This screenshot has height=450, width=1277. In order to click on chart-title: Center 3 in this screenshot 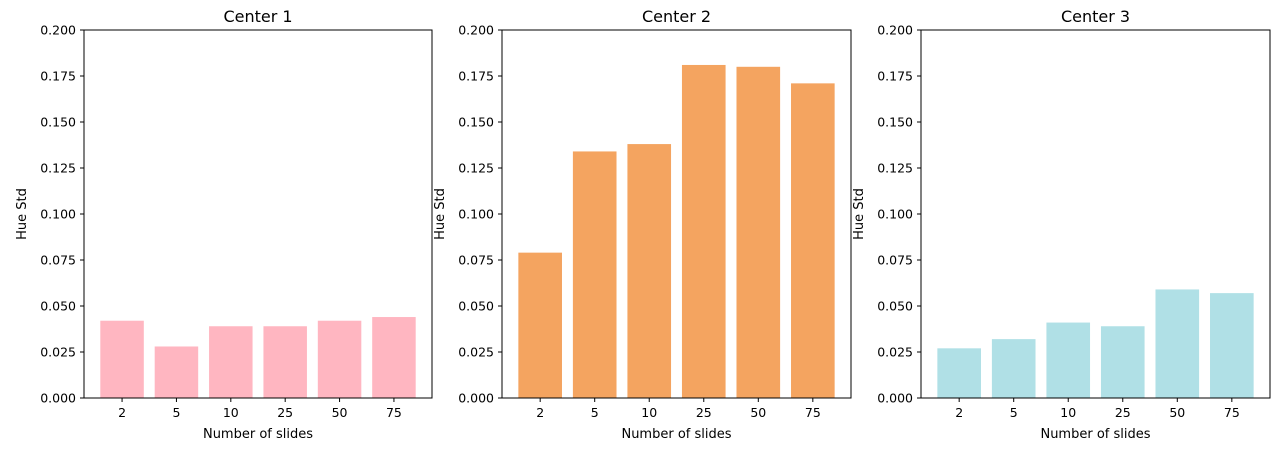, I will do `click(1095, 16)`.